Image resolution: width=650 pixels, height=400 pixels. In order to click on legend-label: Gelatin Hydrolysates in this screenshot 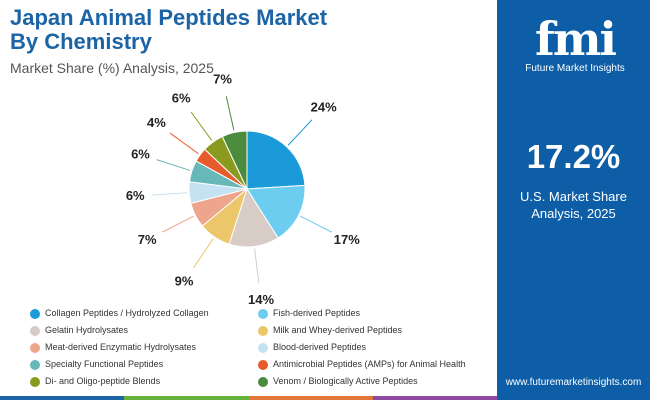, I will do `click(87, 330)`.